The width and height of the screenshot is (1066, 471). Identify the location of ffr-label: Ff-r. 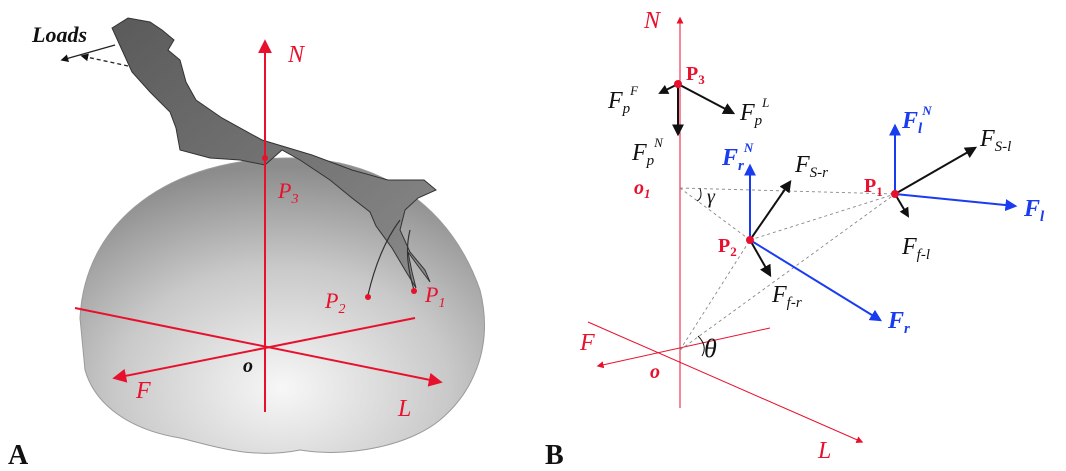
(786, 296).